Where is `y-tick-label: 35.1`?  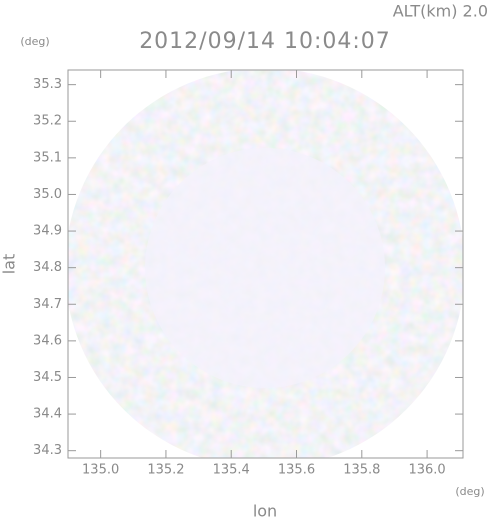 y-tick-label: 35.1 is located at coordinates (47, 157).